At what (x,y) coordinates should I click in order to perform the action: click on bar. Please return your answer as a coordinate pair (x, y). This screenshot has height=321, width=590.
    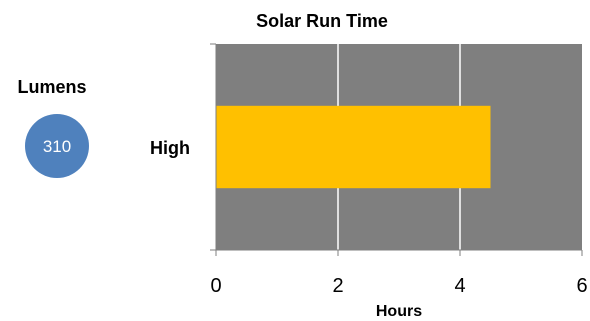
    Looking at the image, I should click on (353, 147).